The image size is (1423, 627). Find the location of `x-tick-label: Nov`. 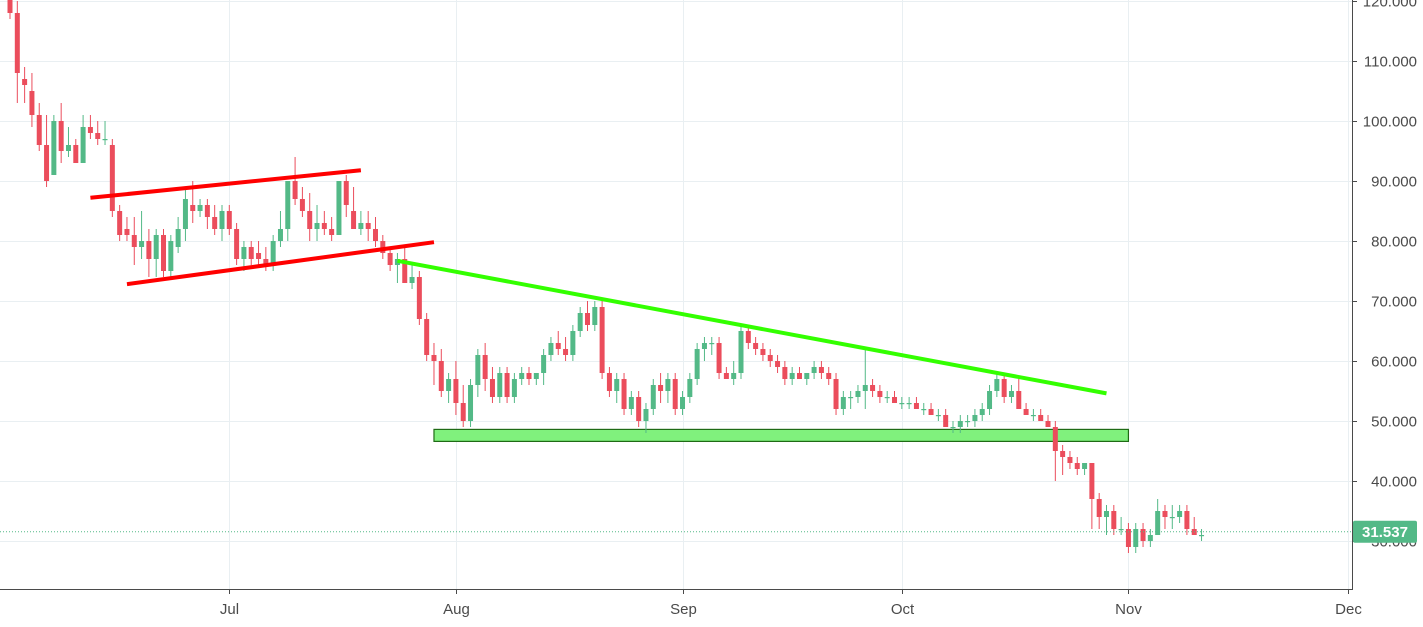

x-tick-label: Nov is located at coordinates (1128, 609).